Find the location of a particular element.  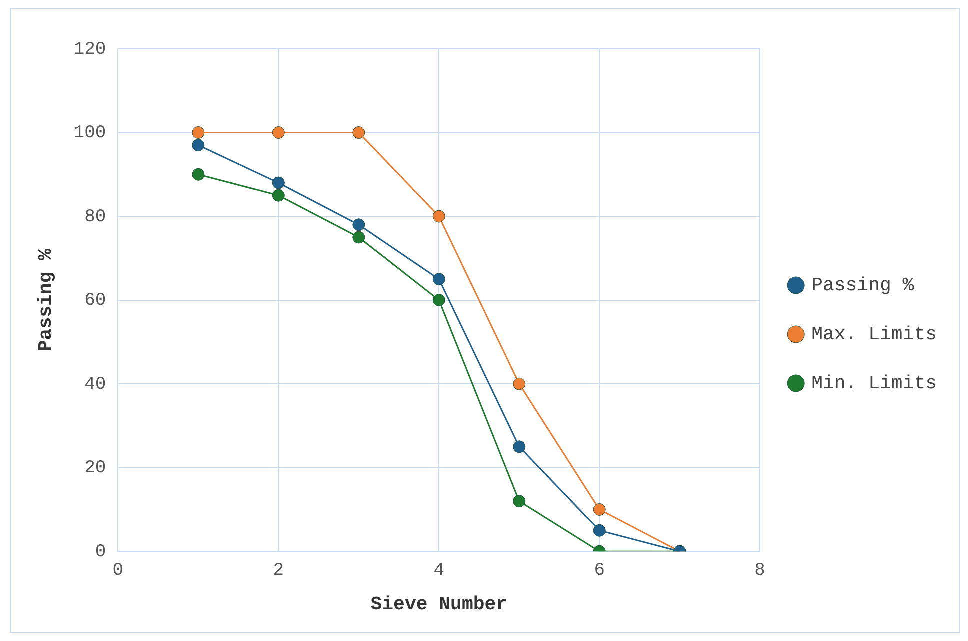

y-tick-label: 100 is located at coordinates (90, 134).